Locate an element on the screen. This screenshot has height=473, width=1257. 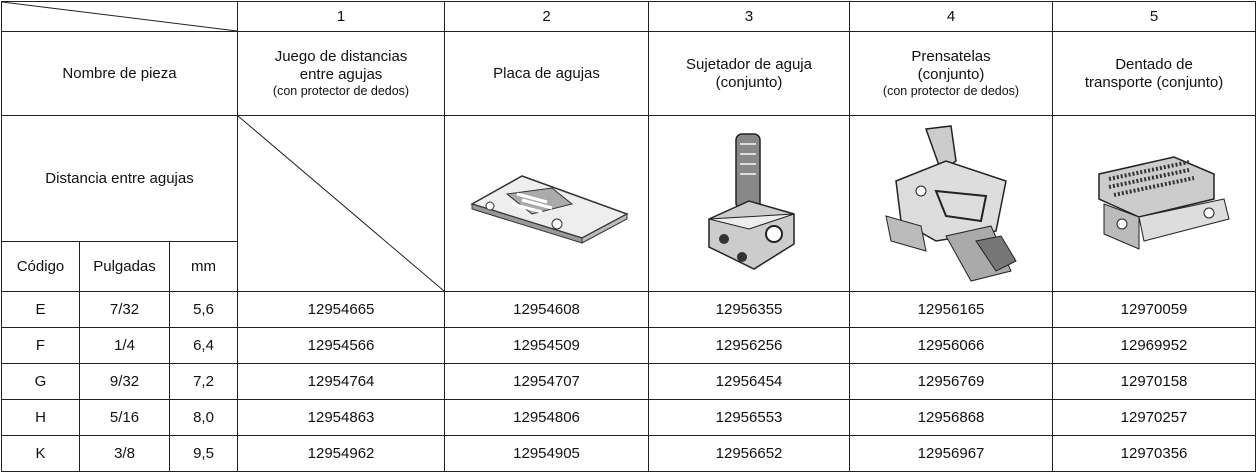
distance-label: Distancia entre agujas is located at coordinates (119, 178).